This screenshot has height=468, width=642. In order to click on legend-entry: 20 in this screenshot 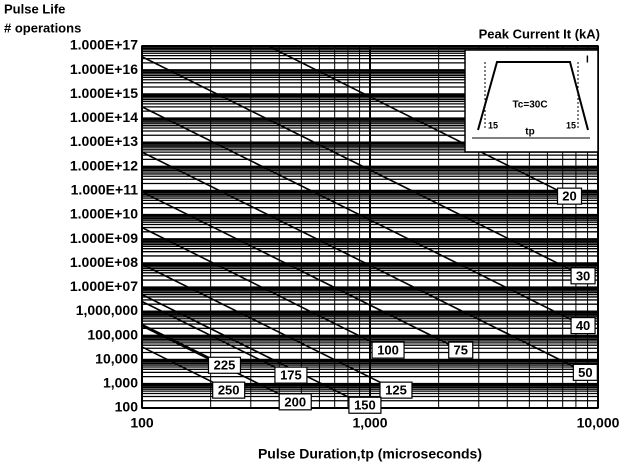, I will do `click(569, 196)`.